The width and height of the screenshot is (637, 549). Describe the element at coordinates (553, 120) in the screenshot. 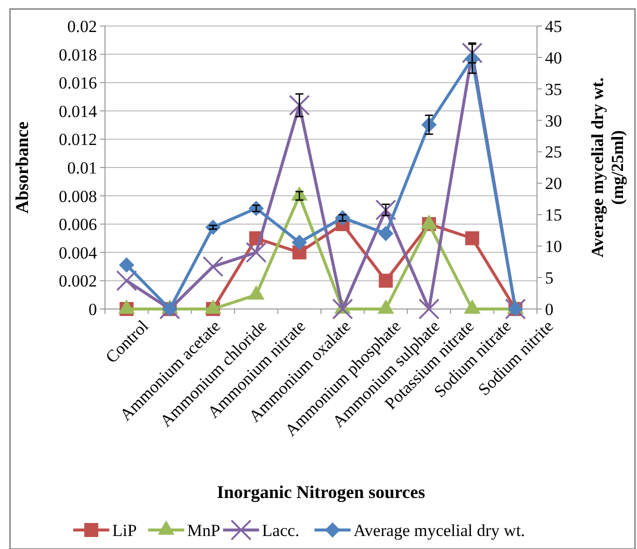

I see `y2-tick-label: 30` at that location.